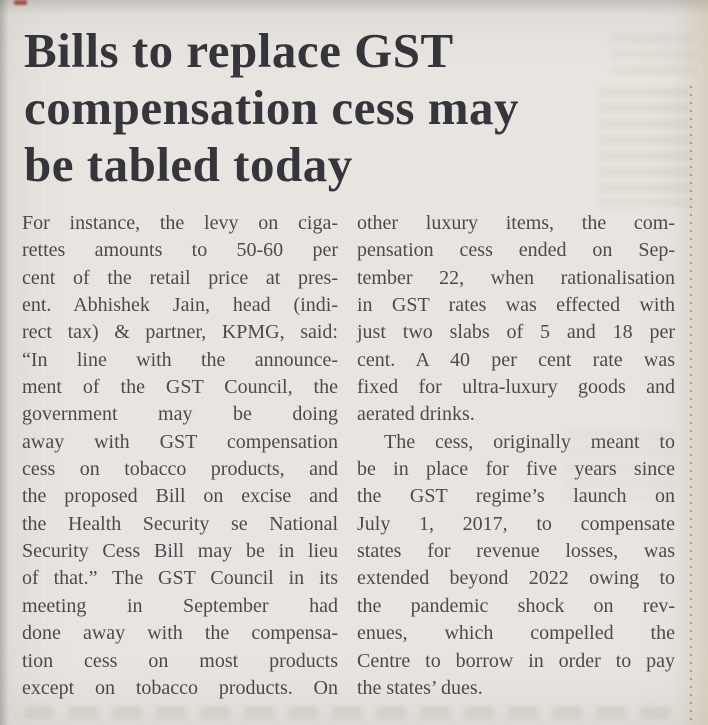  I want to click on article-line: the states’ dues., so click(420, 687).